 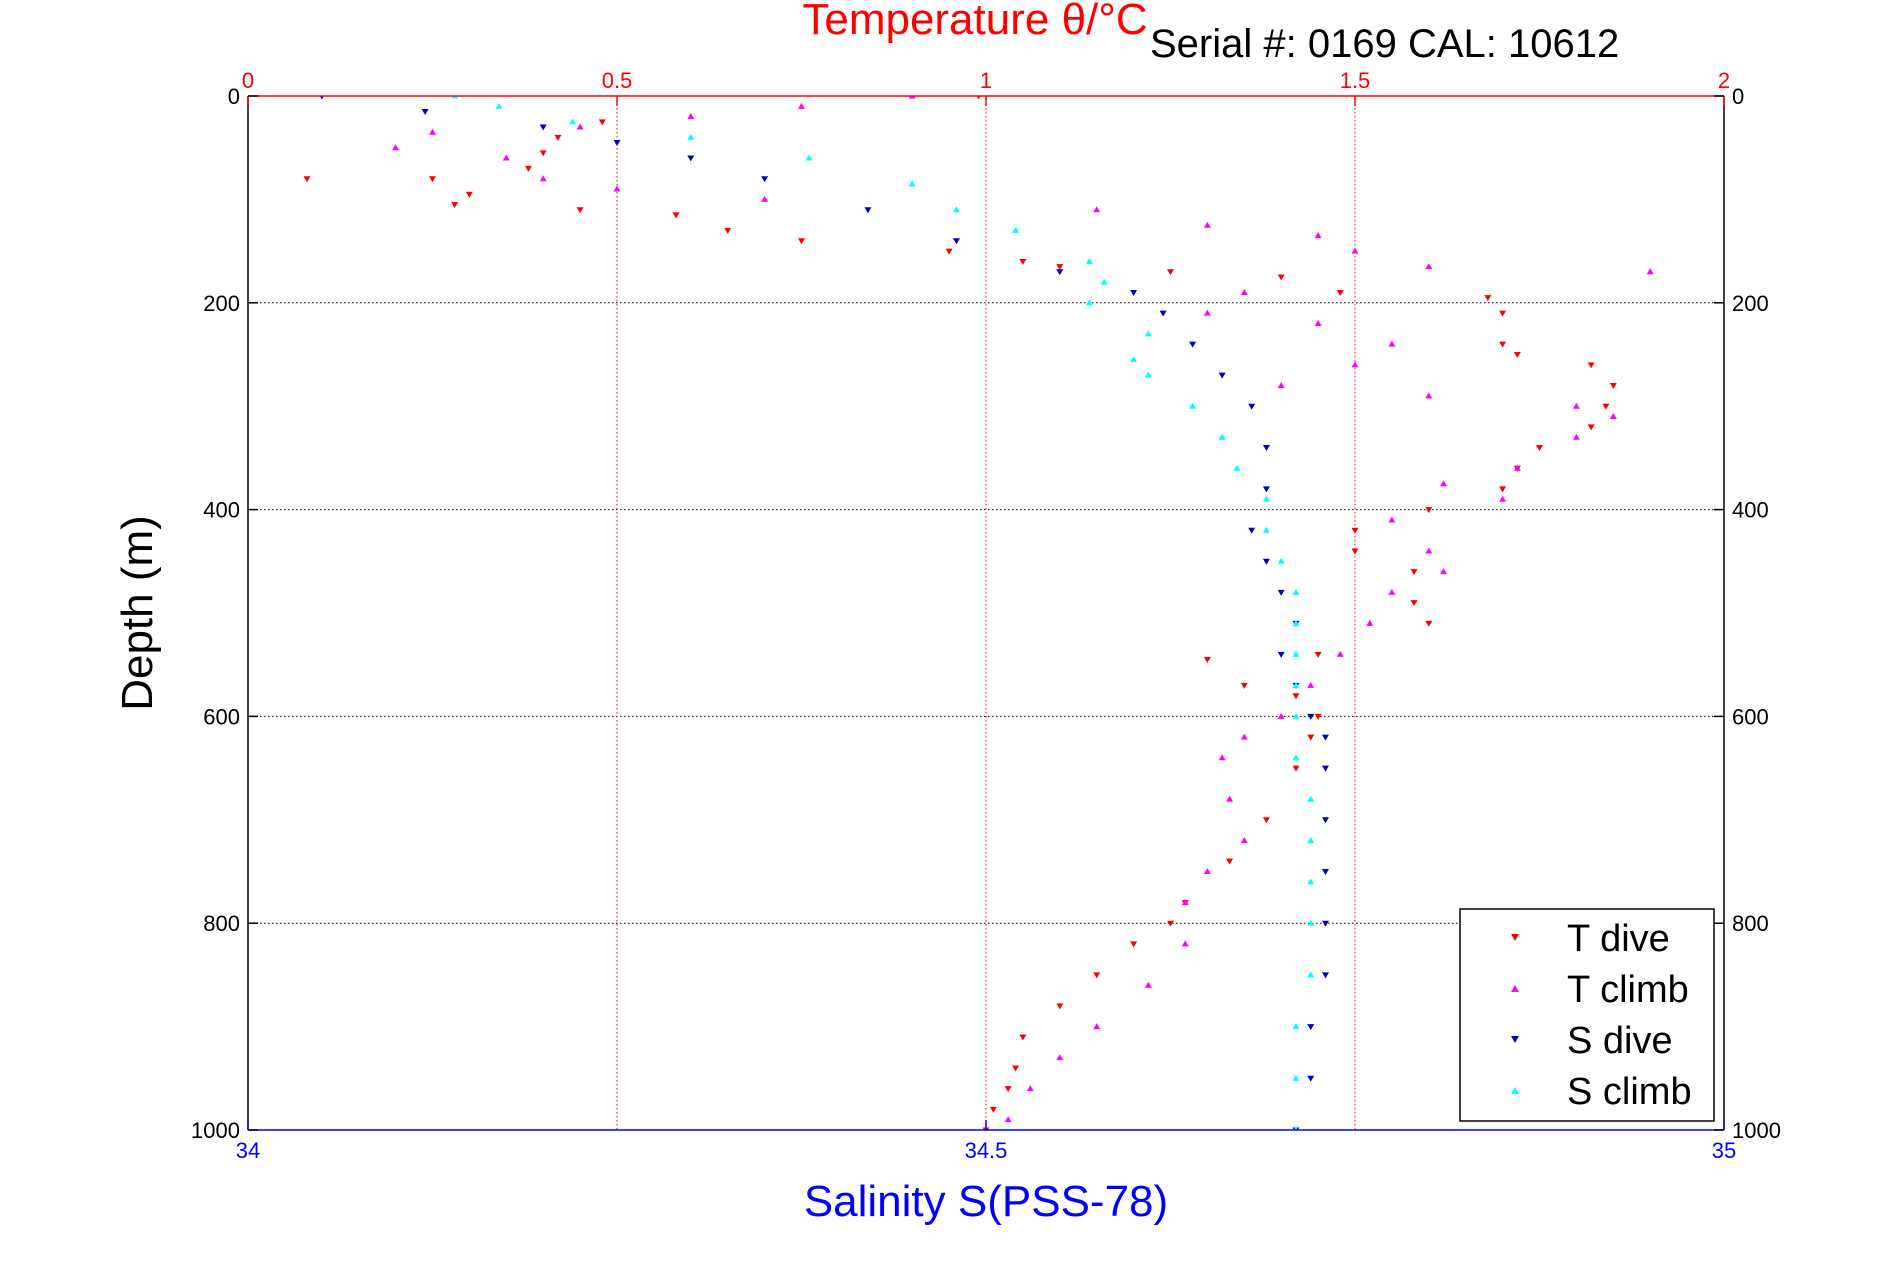 I want to click on tick-label-depth-left-1: 200, so click(x=221, y=303).